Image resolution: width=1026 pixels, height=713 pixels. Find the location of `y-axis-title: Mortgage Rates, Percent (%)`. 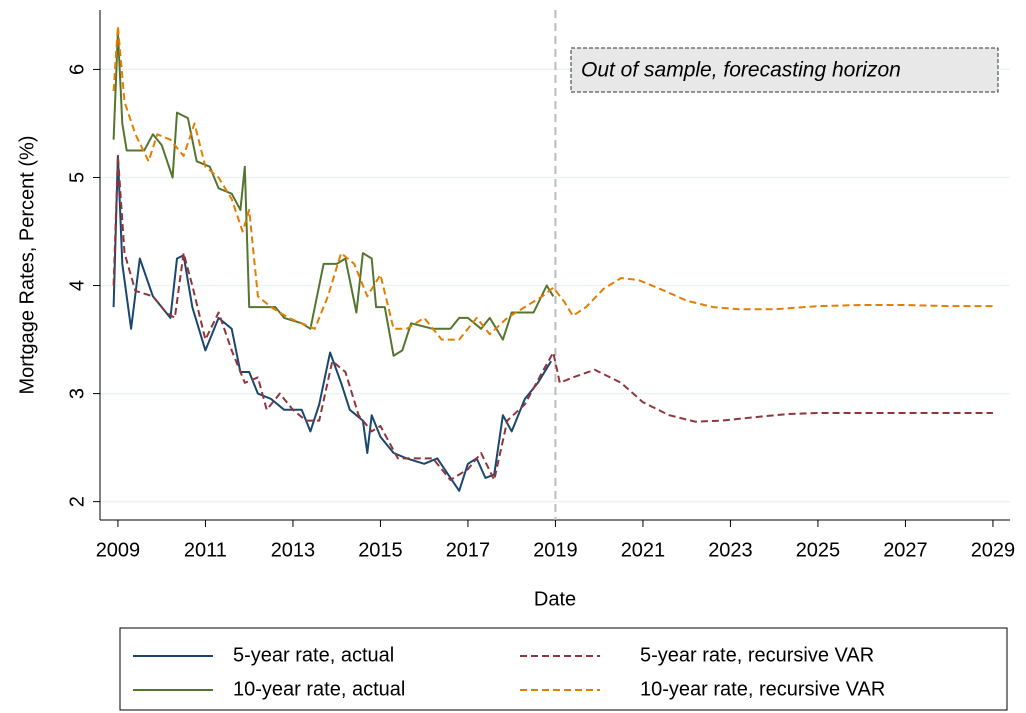

y-axis-title: Mortgage Rates, Percent (%) is located at coordinates (27, 265).